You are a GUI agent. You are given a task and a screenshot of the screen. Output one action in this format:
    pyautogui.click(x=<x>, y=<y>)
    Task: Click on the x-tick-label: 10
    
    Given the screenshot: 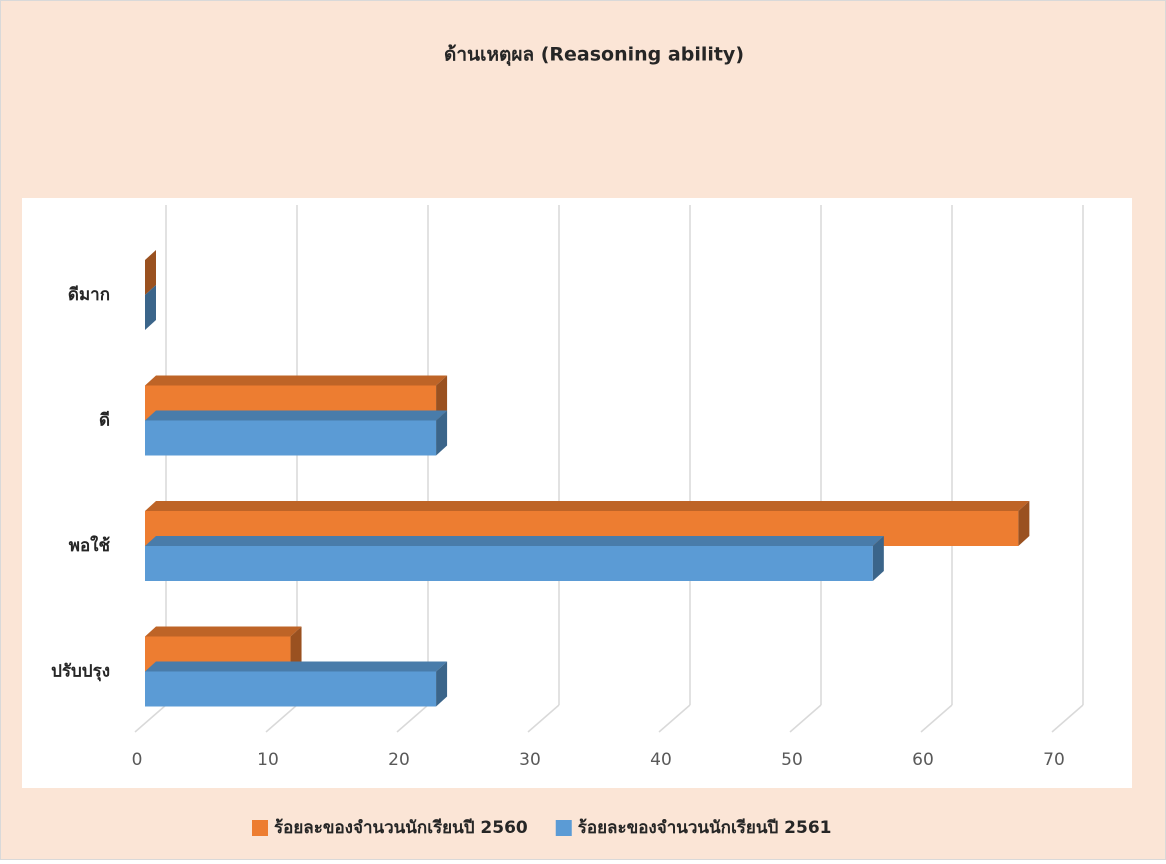 What is the action you would take?
    pyautogui.click(x=268, y=760)
    